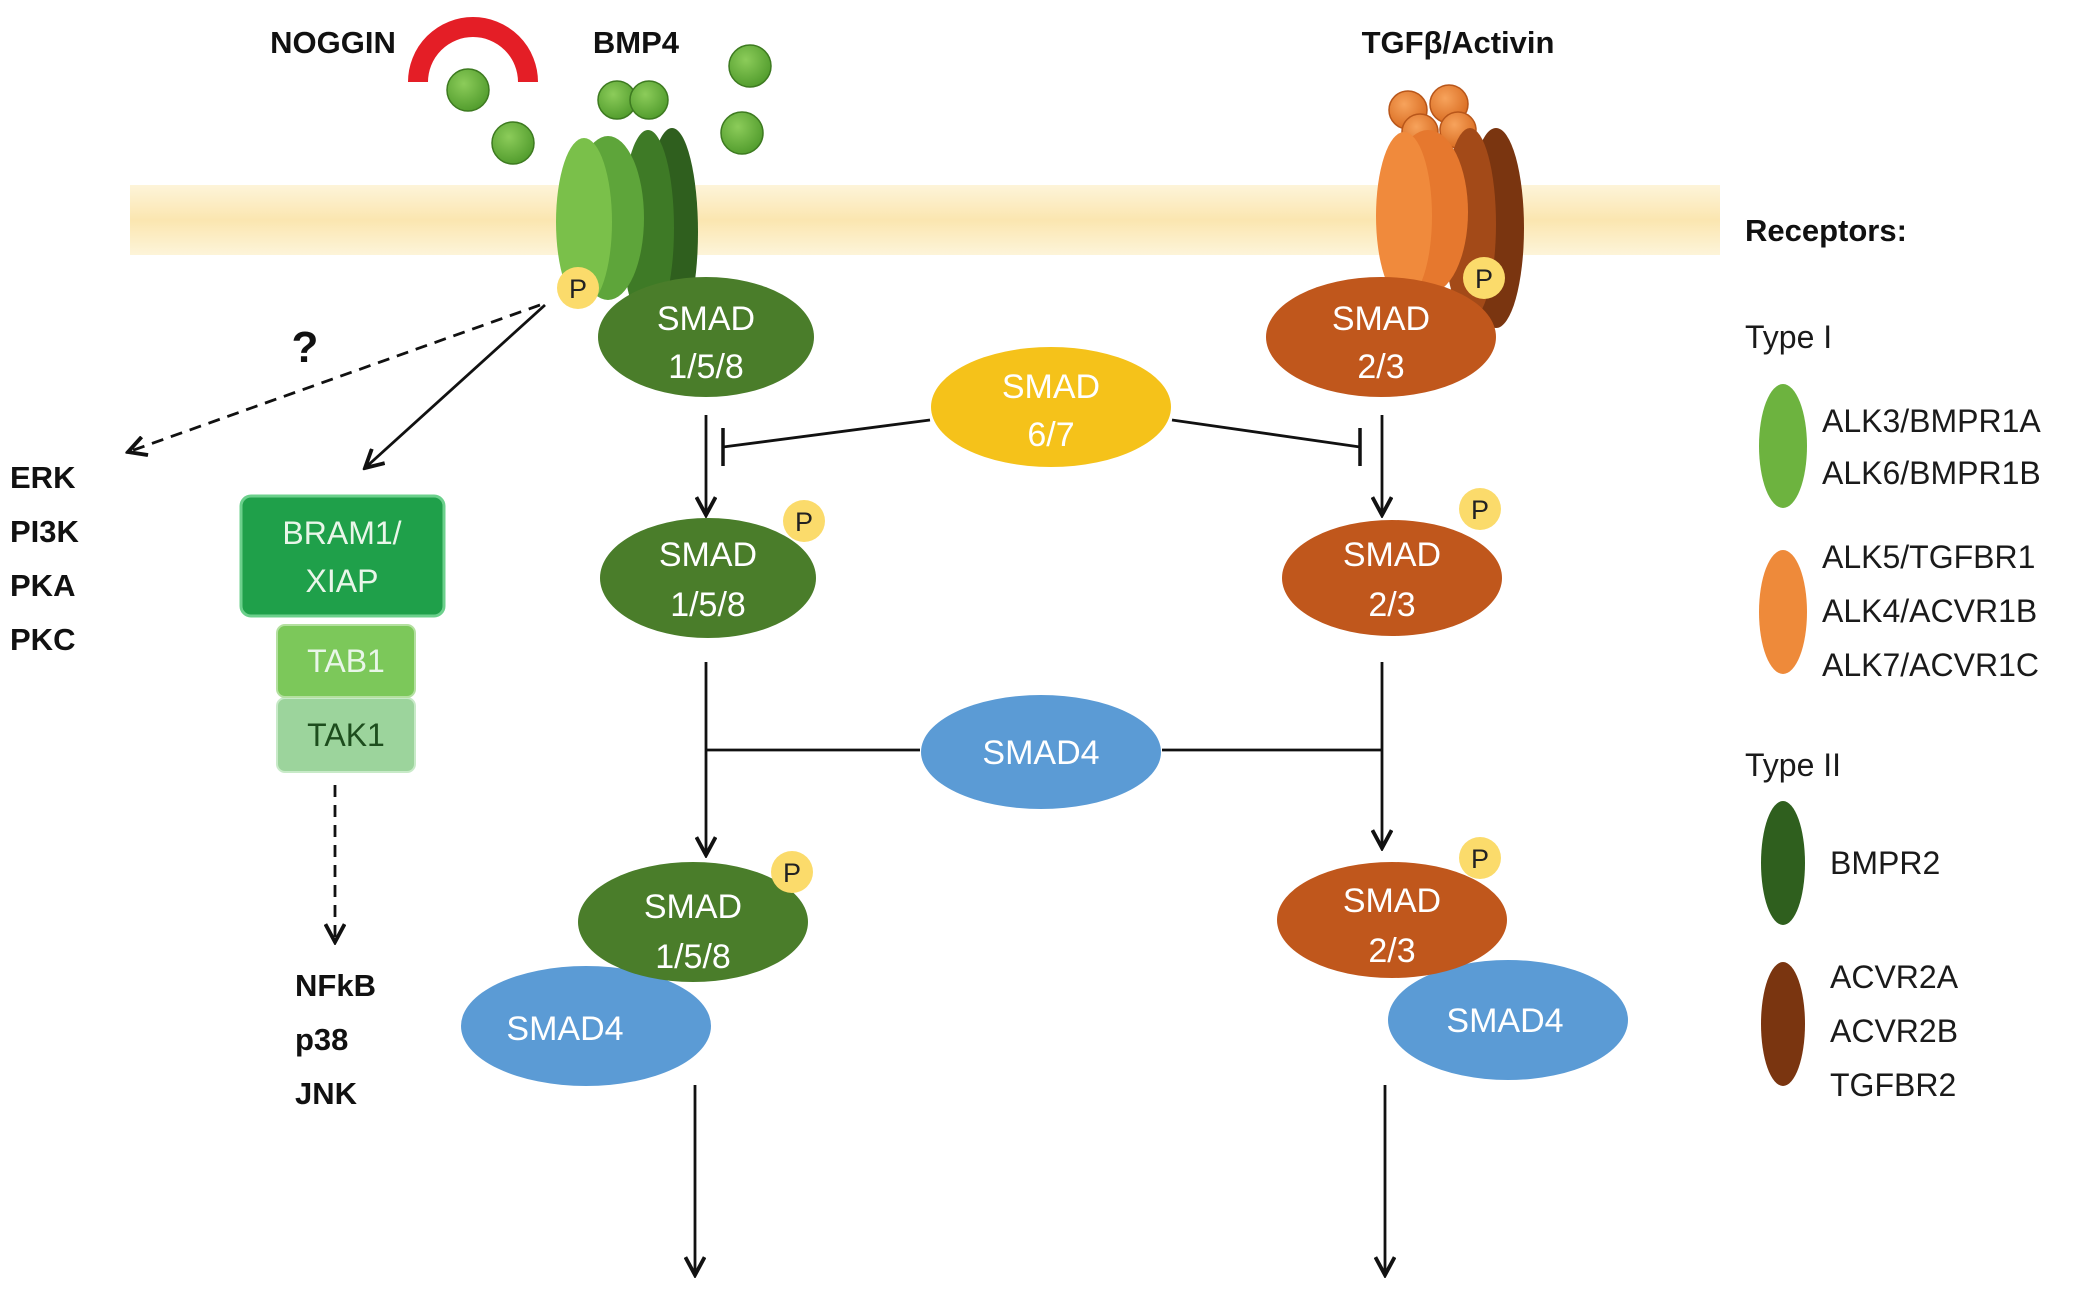 This screenshot has height=1294, width=2100. What do you see at coordinates (326, 1093) in the screenshot?
I see `svg-text: JNK` at bounding box center [326, 1093].